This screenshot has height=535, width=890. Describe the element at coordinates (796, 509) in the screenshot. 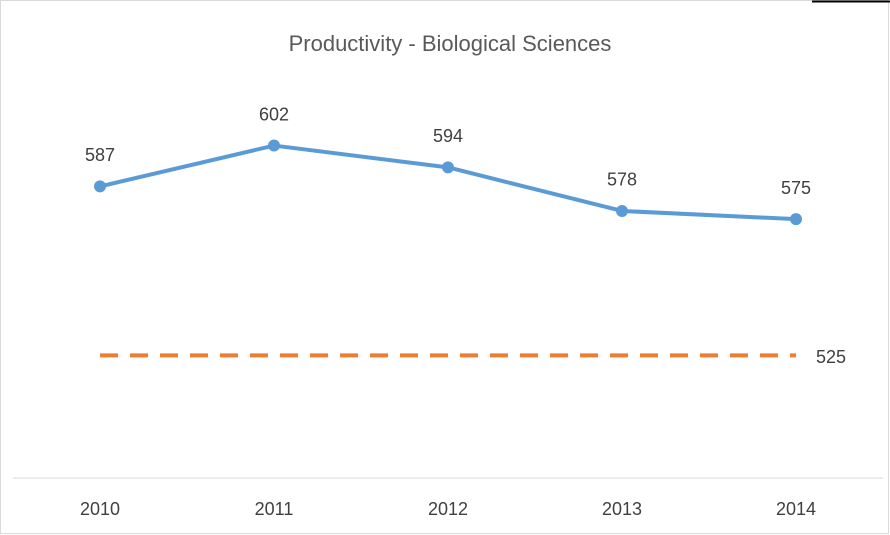

I see `x-tick-label: 2014` at that location.